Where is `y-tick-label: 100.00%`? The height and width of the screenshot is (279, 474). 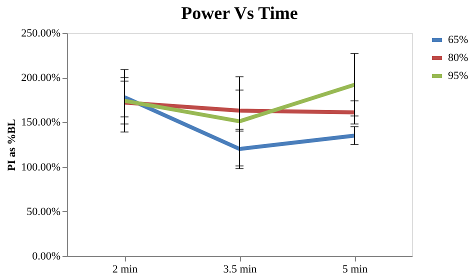 y-tick-label: 100.00% is located at coordinates (40, 167).